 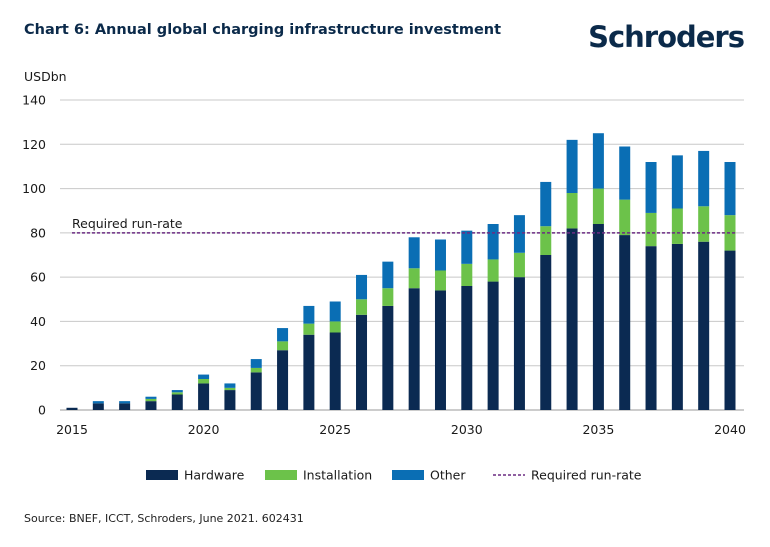 What do you see at coordinates (214, 475) in the screenshot?
I see `legend-label: Hardware` at bounding box center [214, 475].